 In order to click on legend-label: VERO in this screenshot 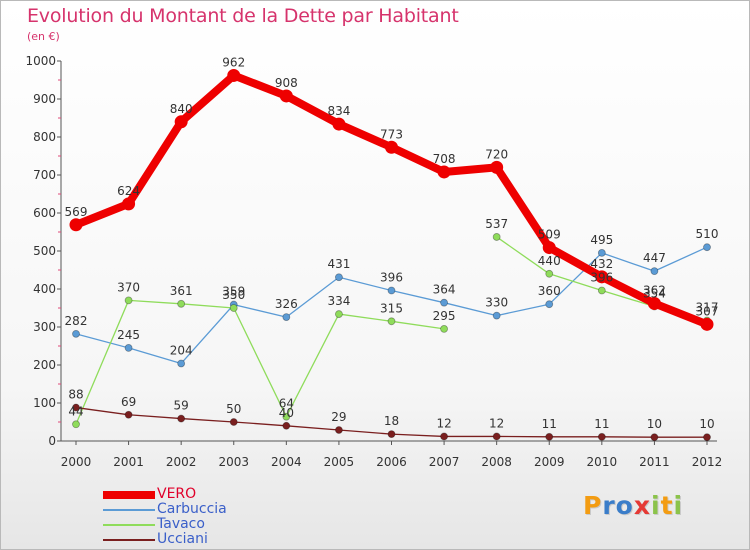, I will do `click(177, 494)`.